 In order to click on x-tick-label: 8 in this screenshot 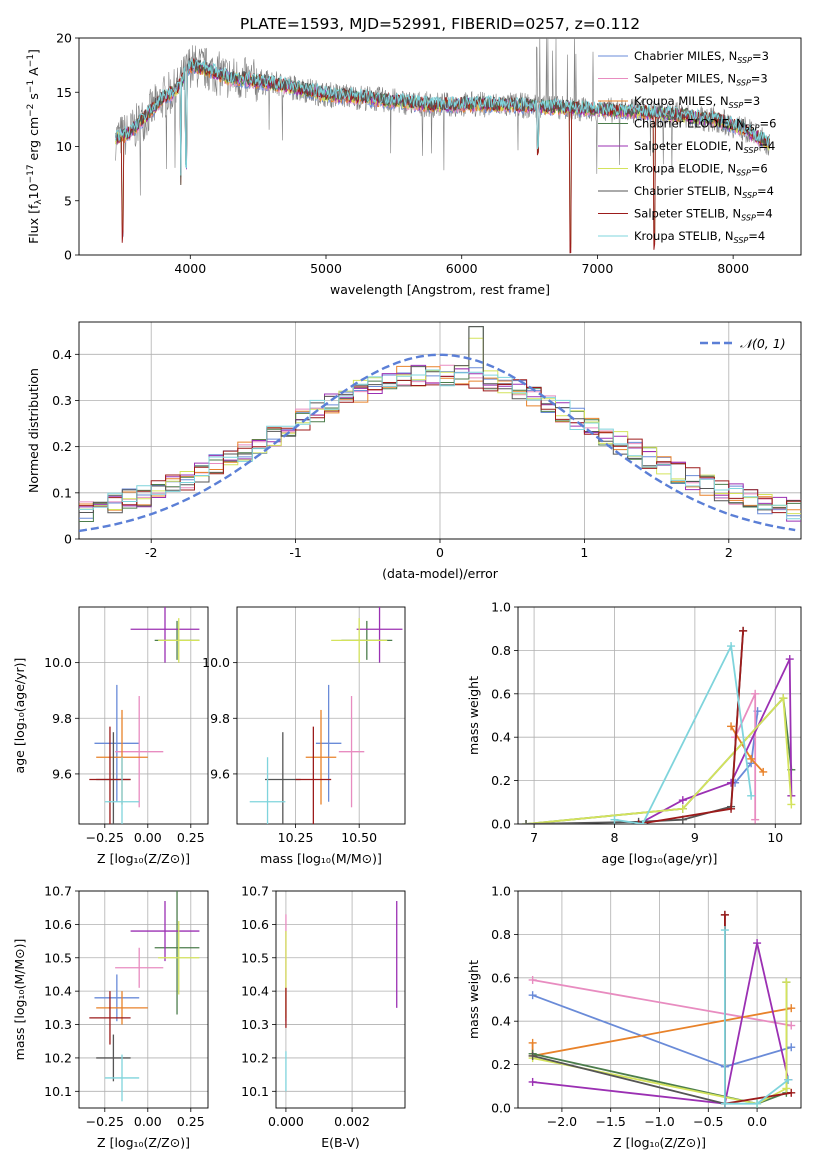, I will do `click(615, 837)`.